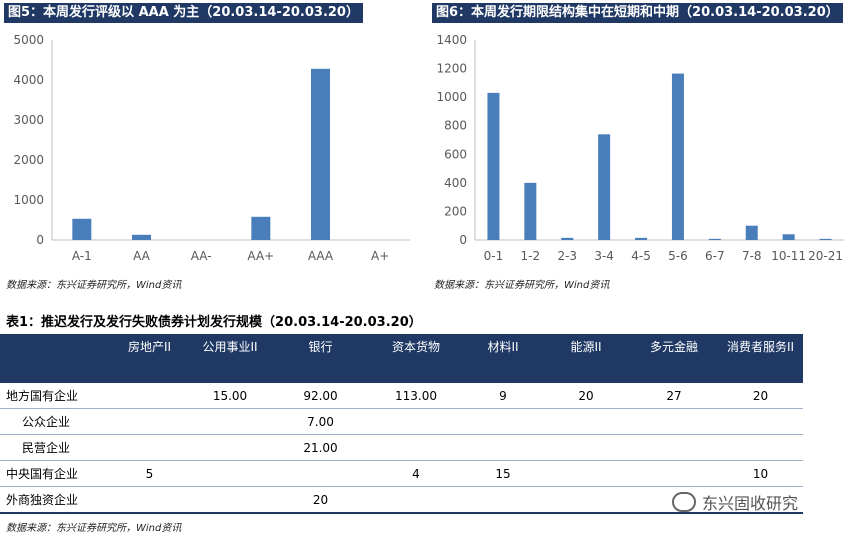  Describe the element at coordinates (416, 473) in the screenshot. I see `table-cell: 4` at that location.